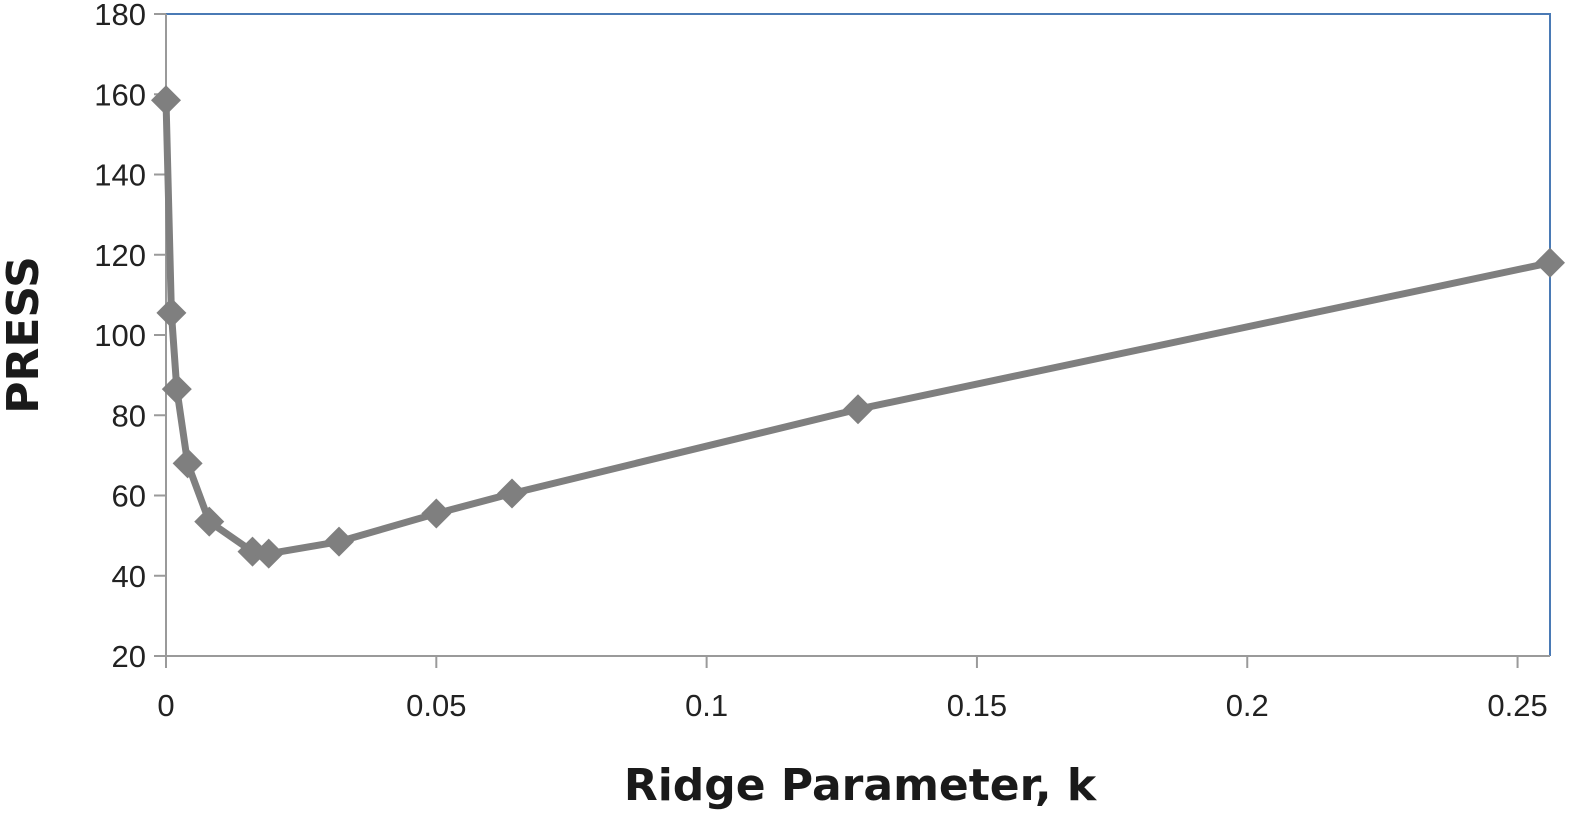 This screenshot has width=1584, height=819. Describe the element at coordinates (120, 16) in the screenshot. I see `y-tick-label: 180` at that location.